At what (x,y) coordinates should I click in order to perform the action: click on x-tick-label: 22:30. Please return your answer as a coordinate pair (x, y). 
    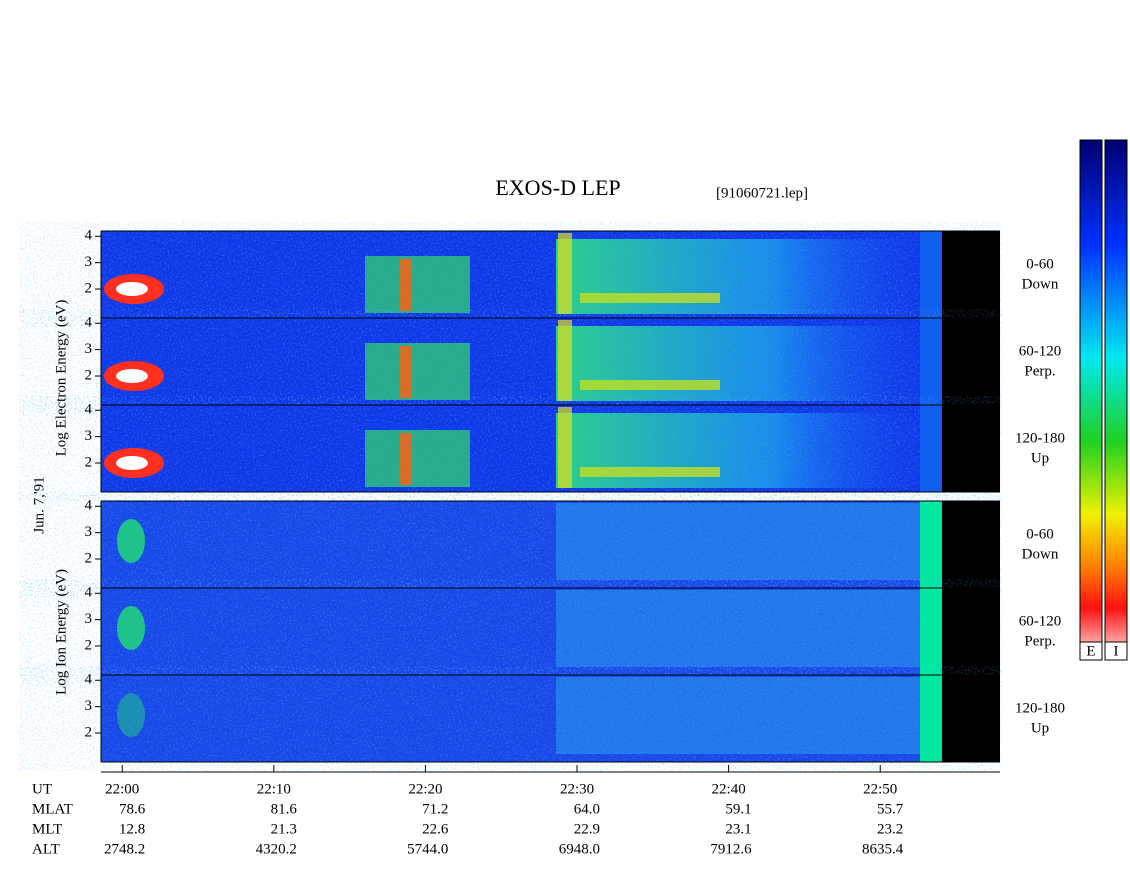
    Looking at the image, I should click on (577, 789).